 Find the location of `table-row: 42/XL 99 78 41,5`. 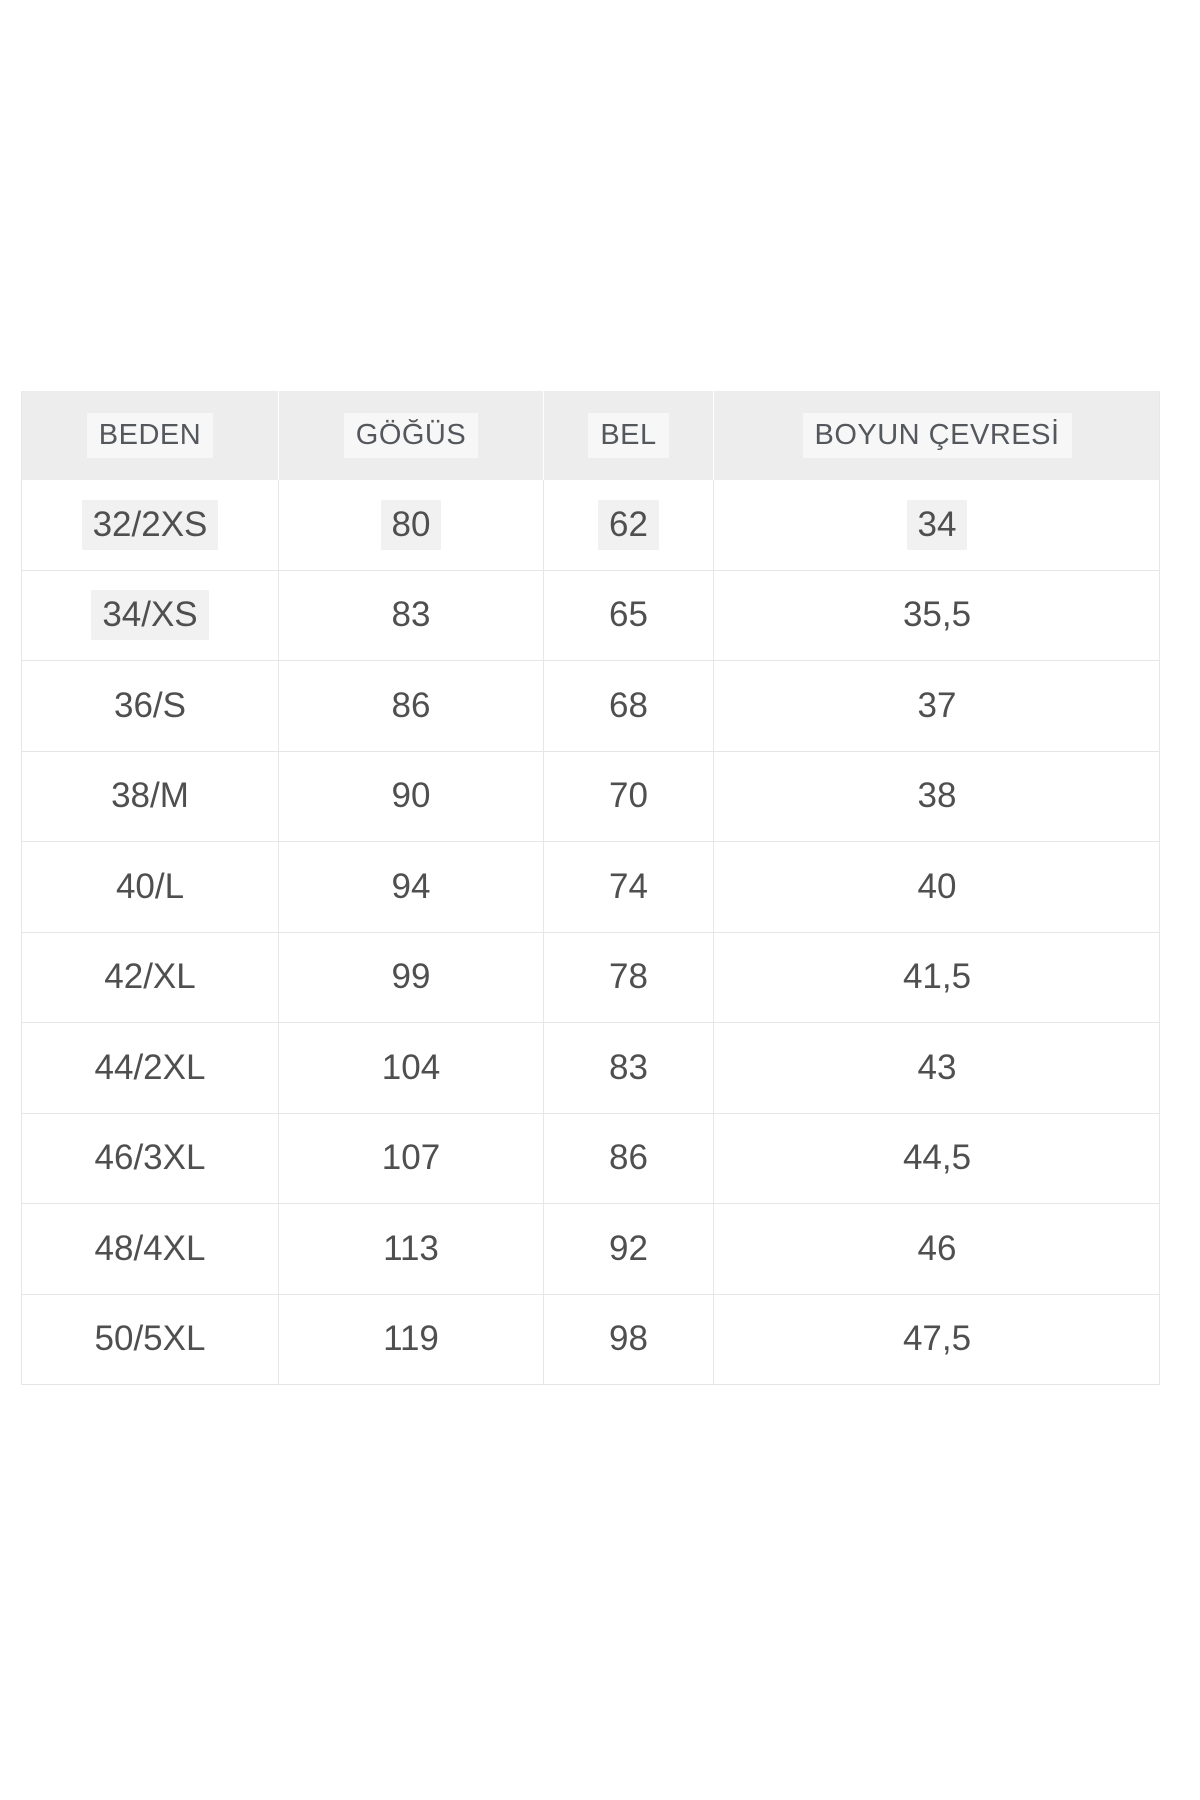

table-row: 42/XL 99 78 41,5 is located at coordinates (591, 977).